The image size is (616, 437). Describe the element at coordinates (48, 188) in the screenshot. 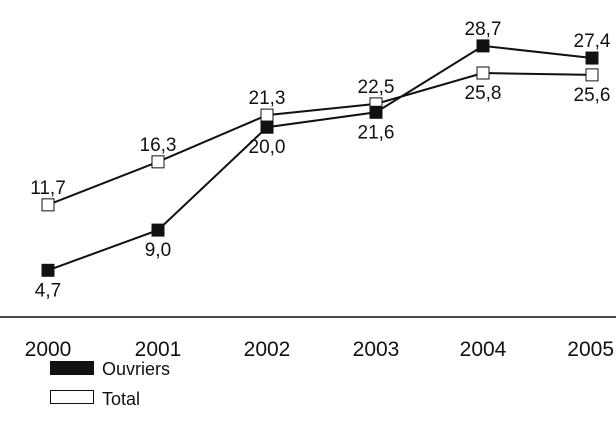

I see `data-label-total-2000: 11,7` at that location.